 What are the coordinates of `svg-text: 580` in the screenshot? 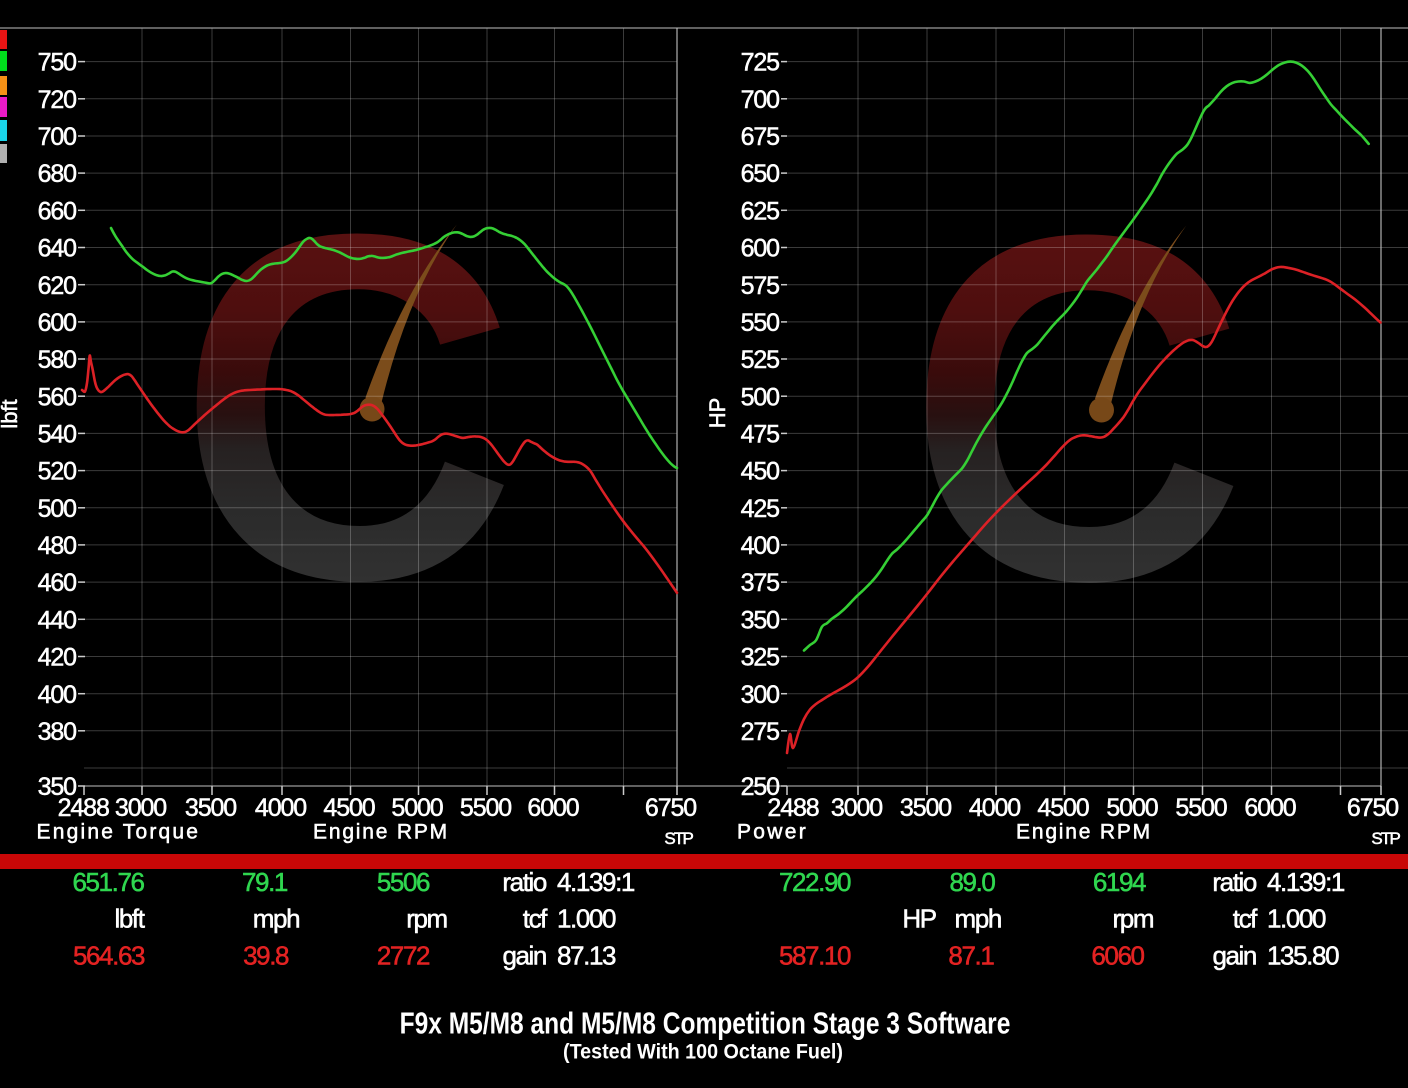 It's located at (57, 360).